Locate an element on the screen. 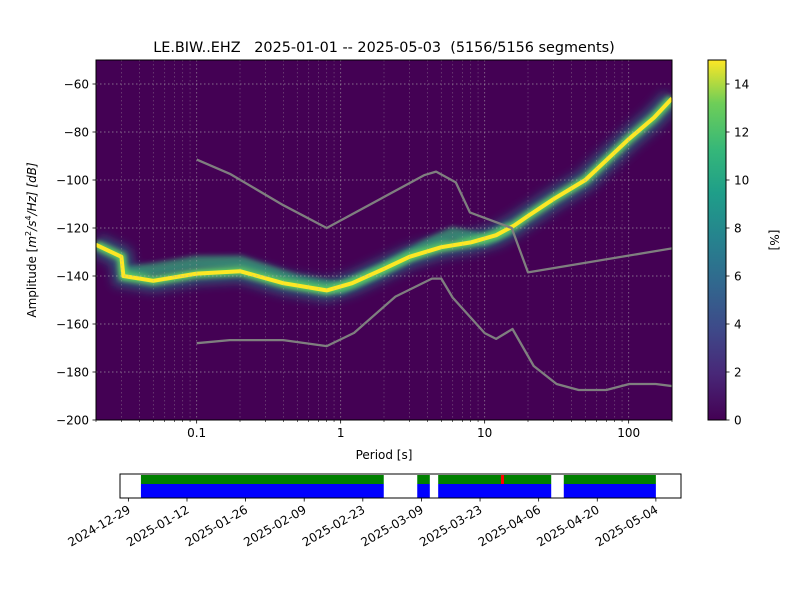  y-label-prefix: Amplitude [ is located at coordinates (32, 283).